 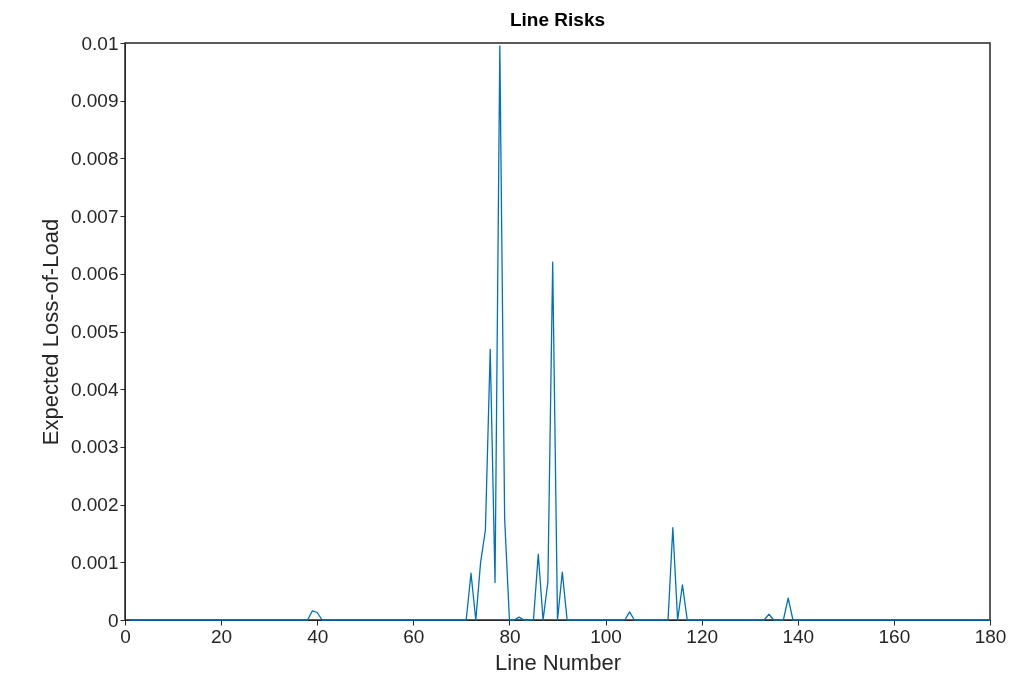 What do you see at coordinates (990, 636) in the screenshot?
I see `x-tick-label: 180` at bounding box center [990, 636].